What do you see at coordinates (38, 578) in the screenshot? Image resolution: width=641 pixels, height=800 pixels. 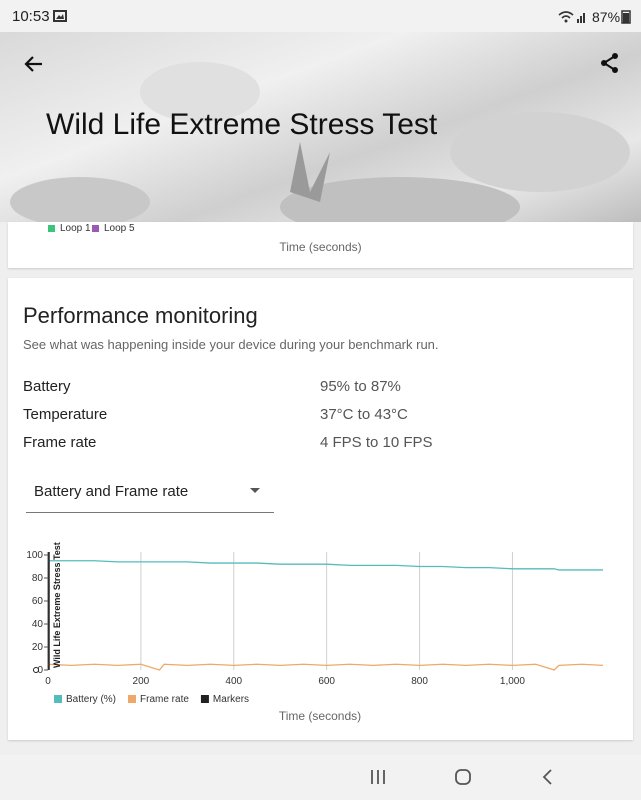 I see `y-tick-label: 80` at bounding box center [38, 578].